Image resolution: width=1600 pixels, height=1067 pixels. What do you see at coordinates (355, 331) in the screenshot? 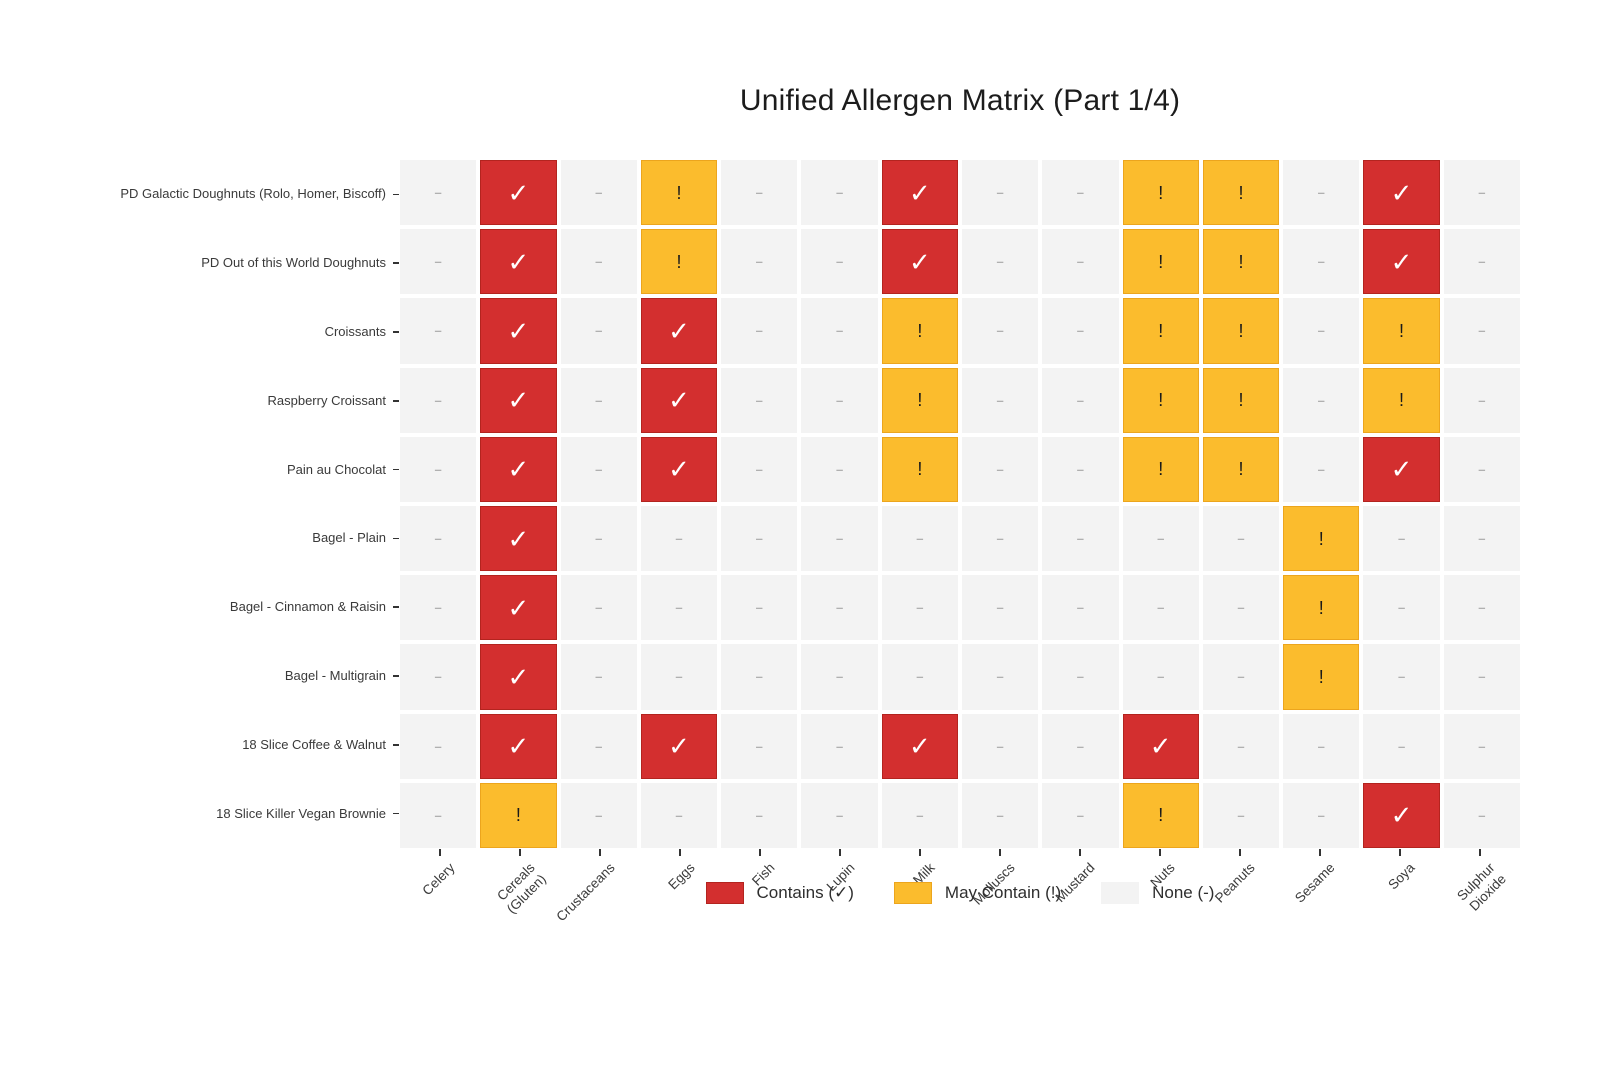
I see `row-label: Croissants` at bounding box center [355, 331].